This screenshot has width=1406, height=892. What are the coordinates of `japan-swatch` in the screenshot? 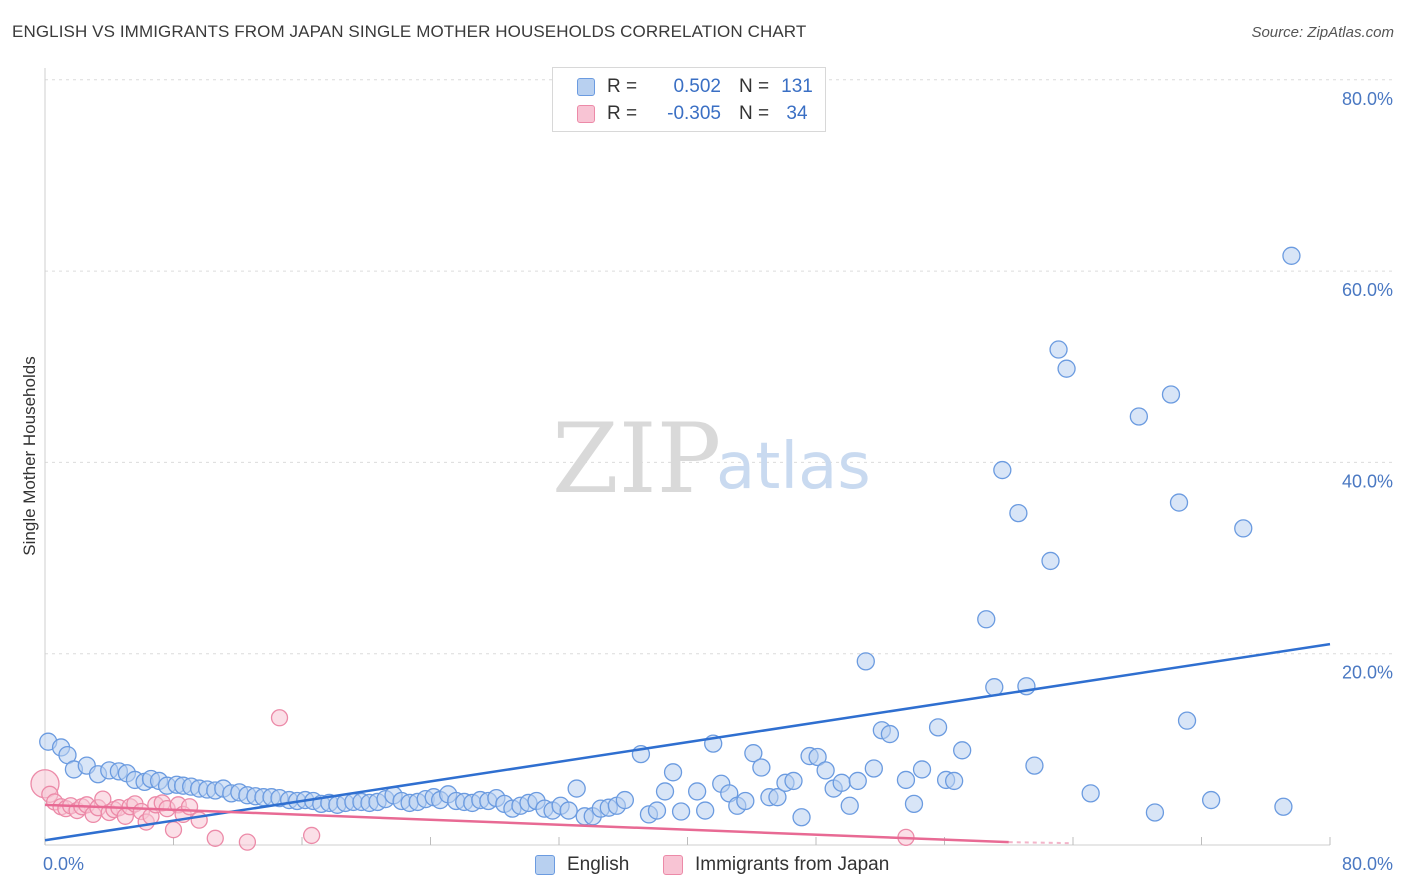 It's located at (586, 114).